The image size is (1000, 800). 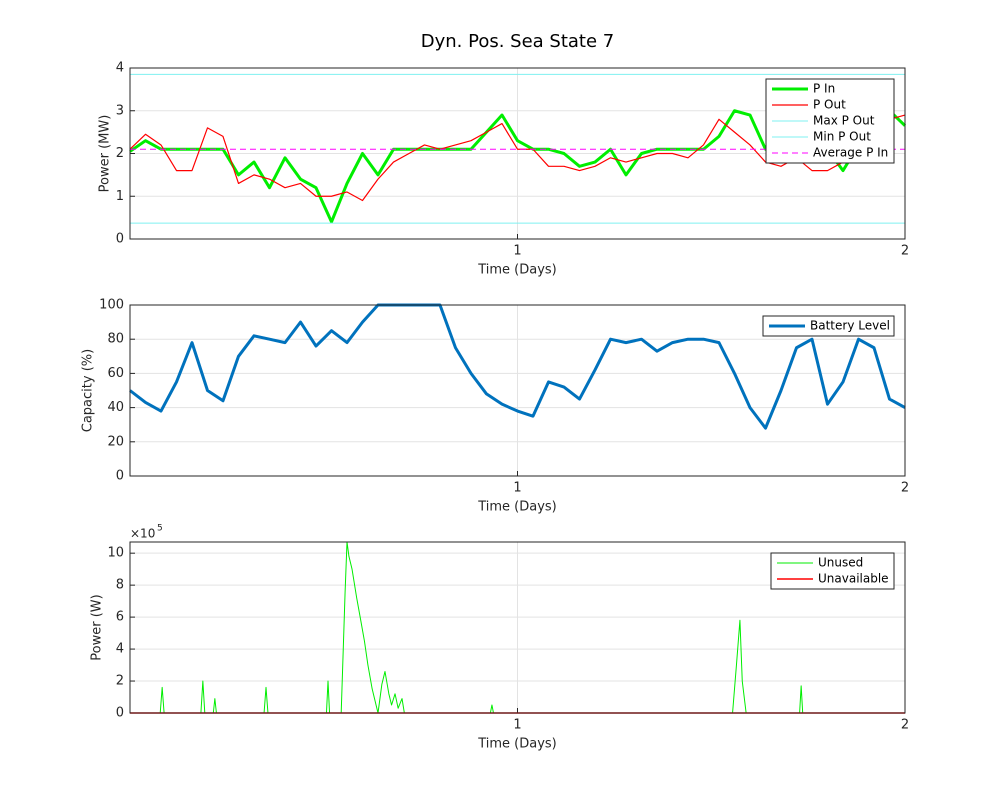 I want to click on legend: P In P Out Max P Out Min P Out Average P In, so click(x=830, y=121).